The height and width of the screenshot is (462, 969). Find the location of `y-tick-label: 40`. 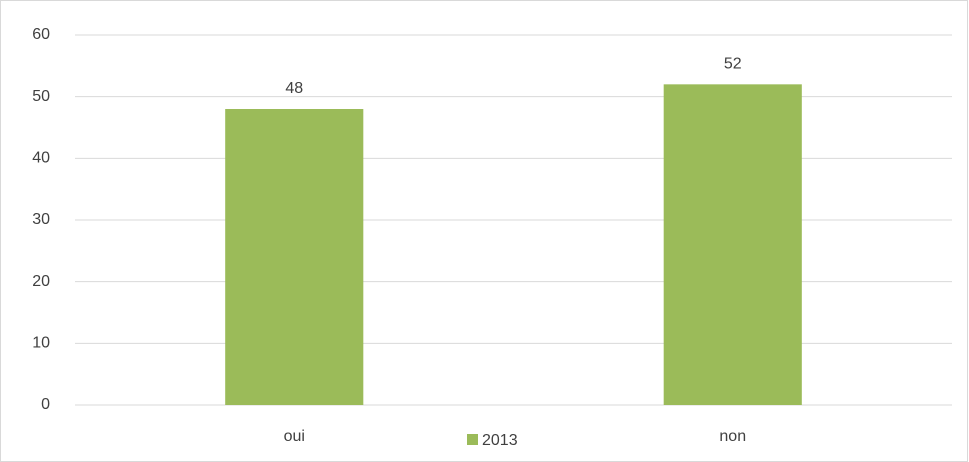

y-tick-label: 40 is located at coordinates (41, 158).